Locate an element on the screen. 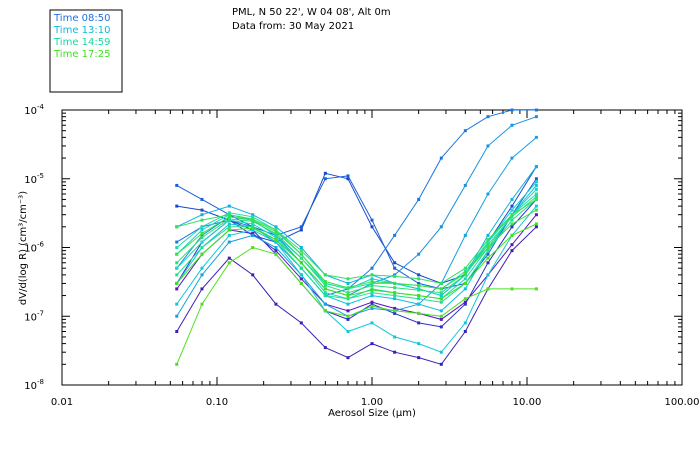 This screenshot has width=700, height=450. x-axis-label: Aerosol Size (μm) is located at coordinates (372, 413).